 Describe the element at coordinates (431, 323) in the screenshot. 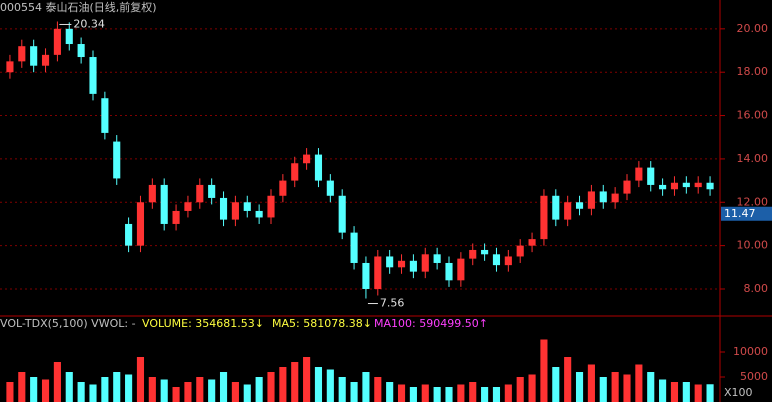

I see `legend-ma100: MA100: 590499.50↑` at that location.